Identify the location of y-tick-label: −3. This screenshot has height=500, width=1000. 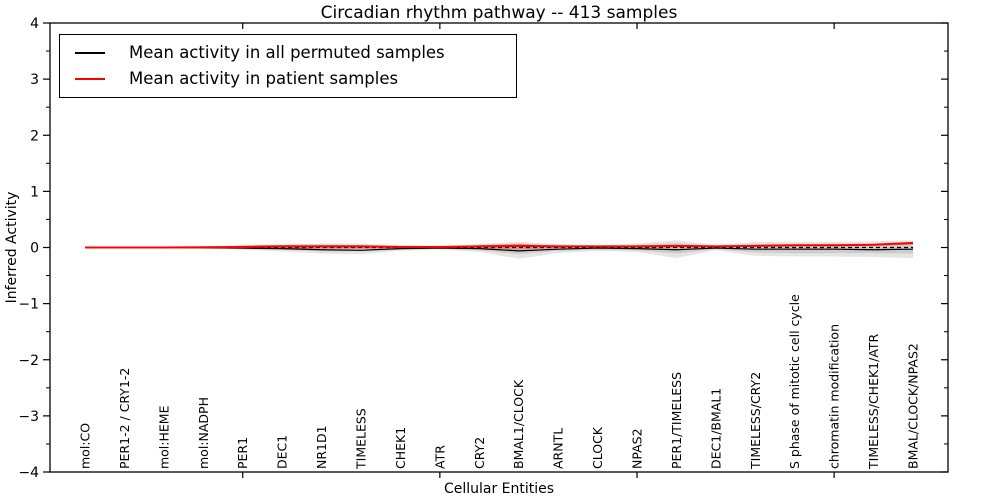
(28, 417).